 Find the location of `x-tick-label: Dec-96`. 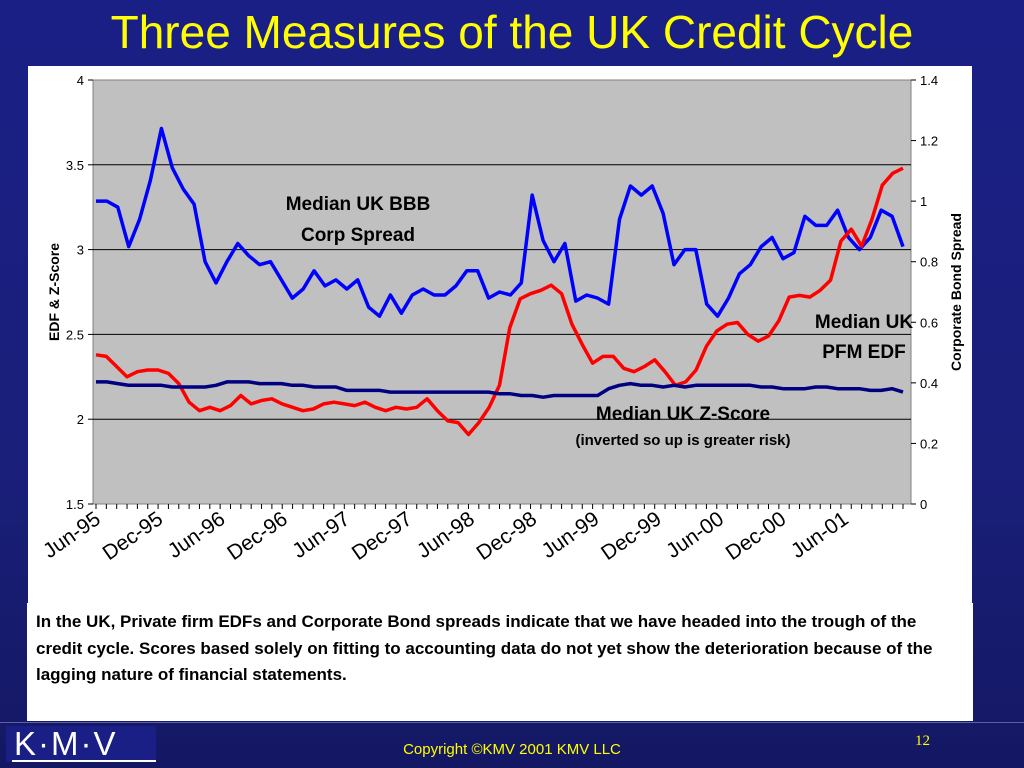

x-tick-label: Dec-96 is located at coordinates (257, 536).